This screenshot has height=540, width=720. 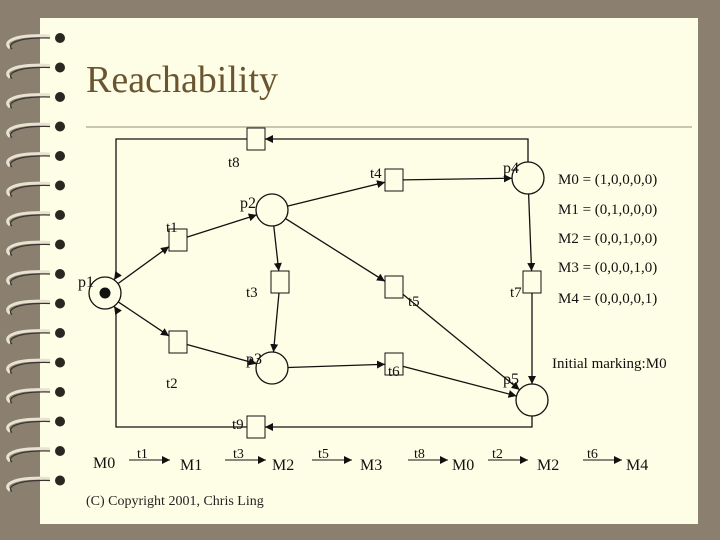 What do you see at coordinates (336, 364) in the screenshot?
I see `arc-p3-t6` at bounding box center [336, 364].